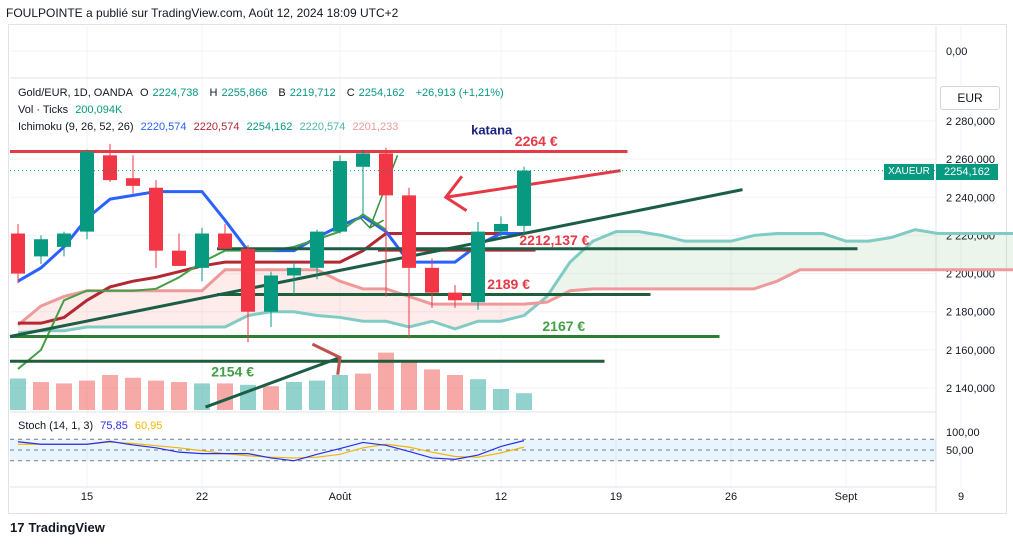  Describe the element at coordinates (967, 172) in the screenshot. I see `last-price-tag: 2254,162` at that location.